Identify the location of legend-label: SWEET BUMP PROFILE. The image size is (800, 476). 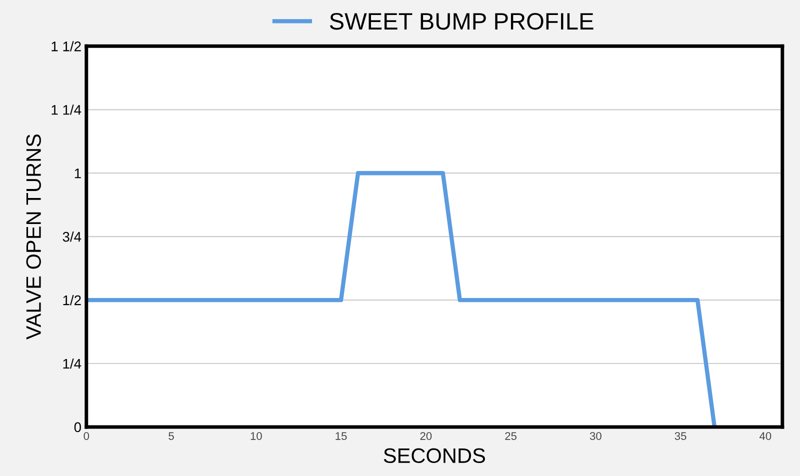
(462, 21).